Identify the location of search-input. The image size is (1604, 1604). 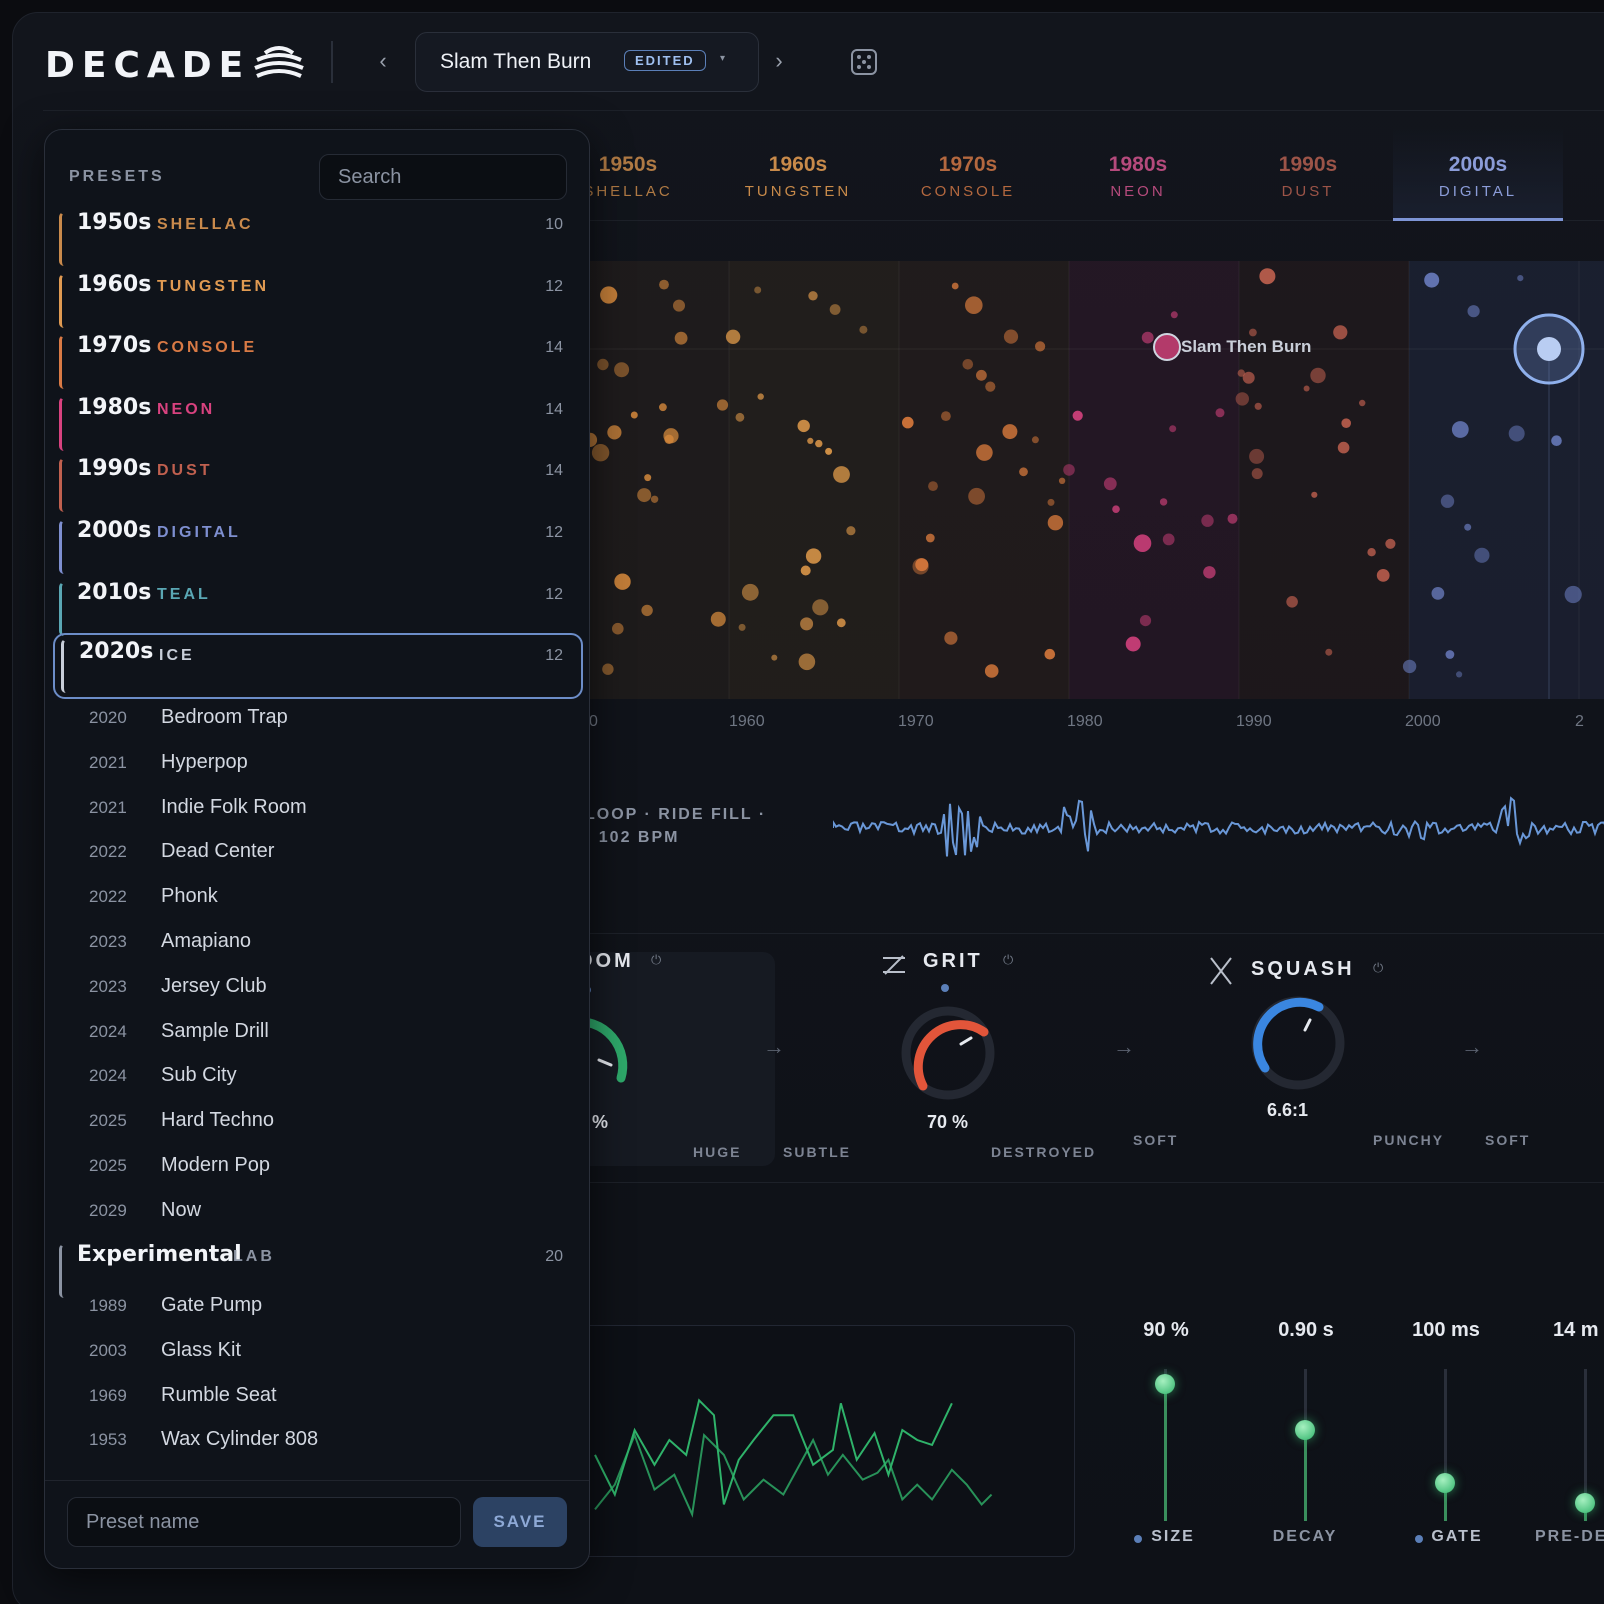
(443, 177).